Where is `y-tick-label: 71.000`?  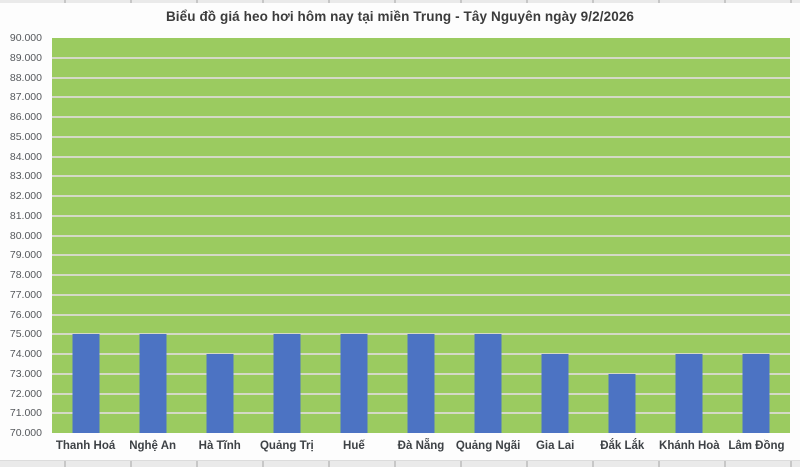
y-tick-label: 71.000 is located at coordinates (25, 413).